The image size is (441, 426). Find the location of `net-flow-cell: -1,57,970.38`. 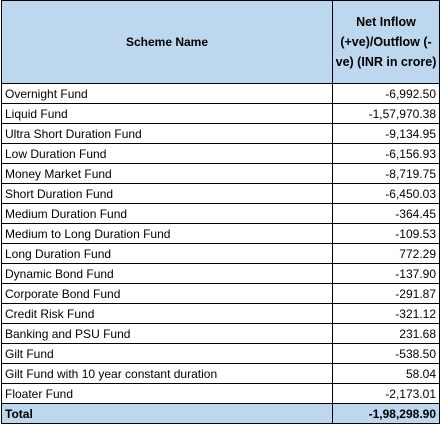

net-flow-cell: -1,57,970.38 is located at coordinates (386, 113).